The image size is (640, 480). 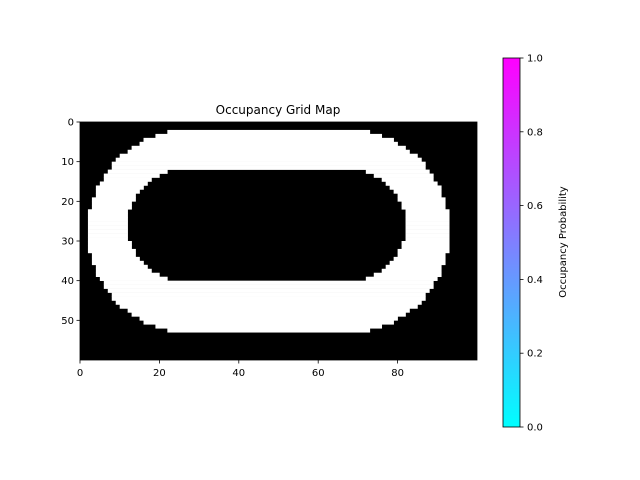 What do you see at coordinates (397, 373) in the screenshot?
I see `x-tick-label: 80` at bounding box center [397, 373].